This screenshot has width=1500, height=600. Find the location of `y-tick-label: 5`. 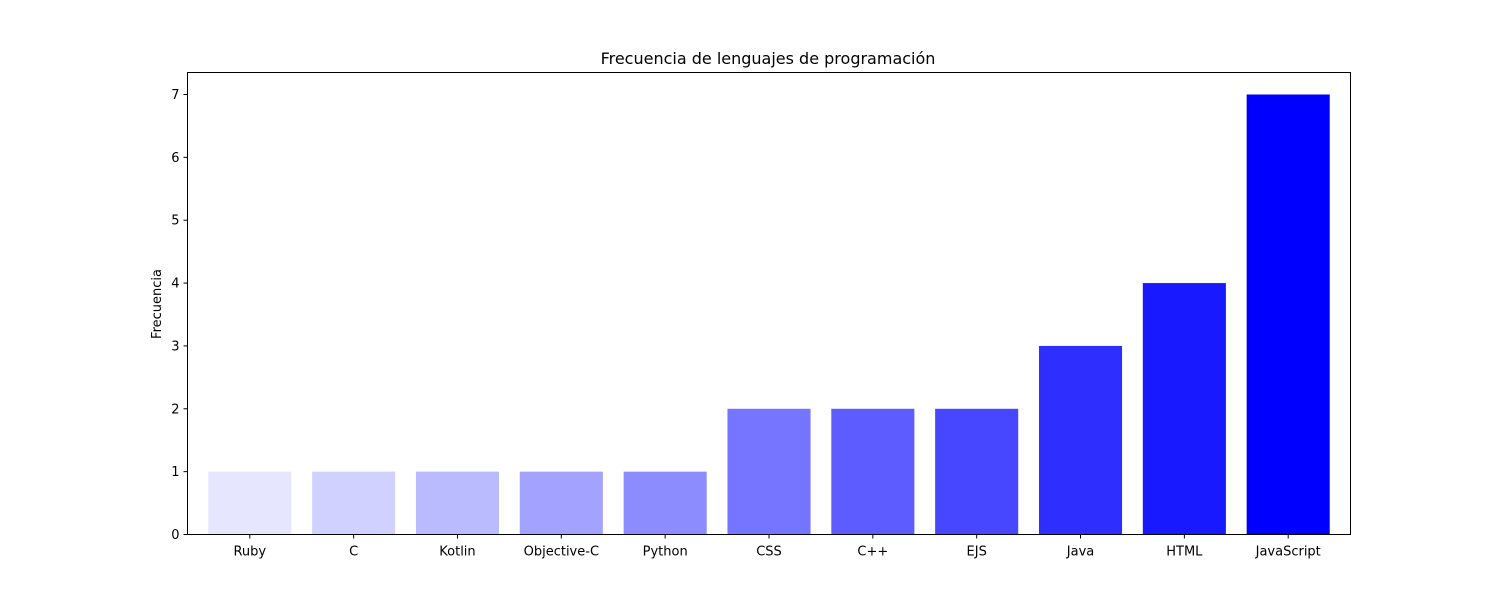

y-tick-label: 5 is located at coordinates (175, 221).